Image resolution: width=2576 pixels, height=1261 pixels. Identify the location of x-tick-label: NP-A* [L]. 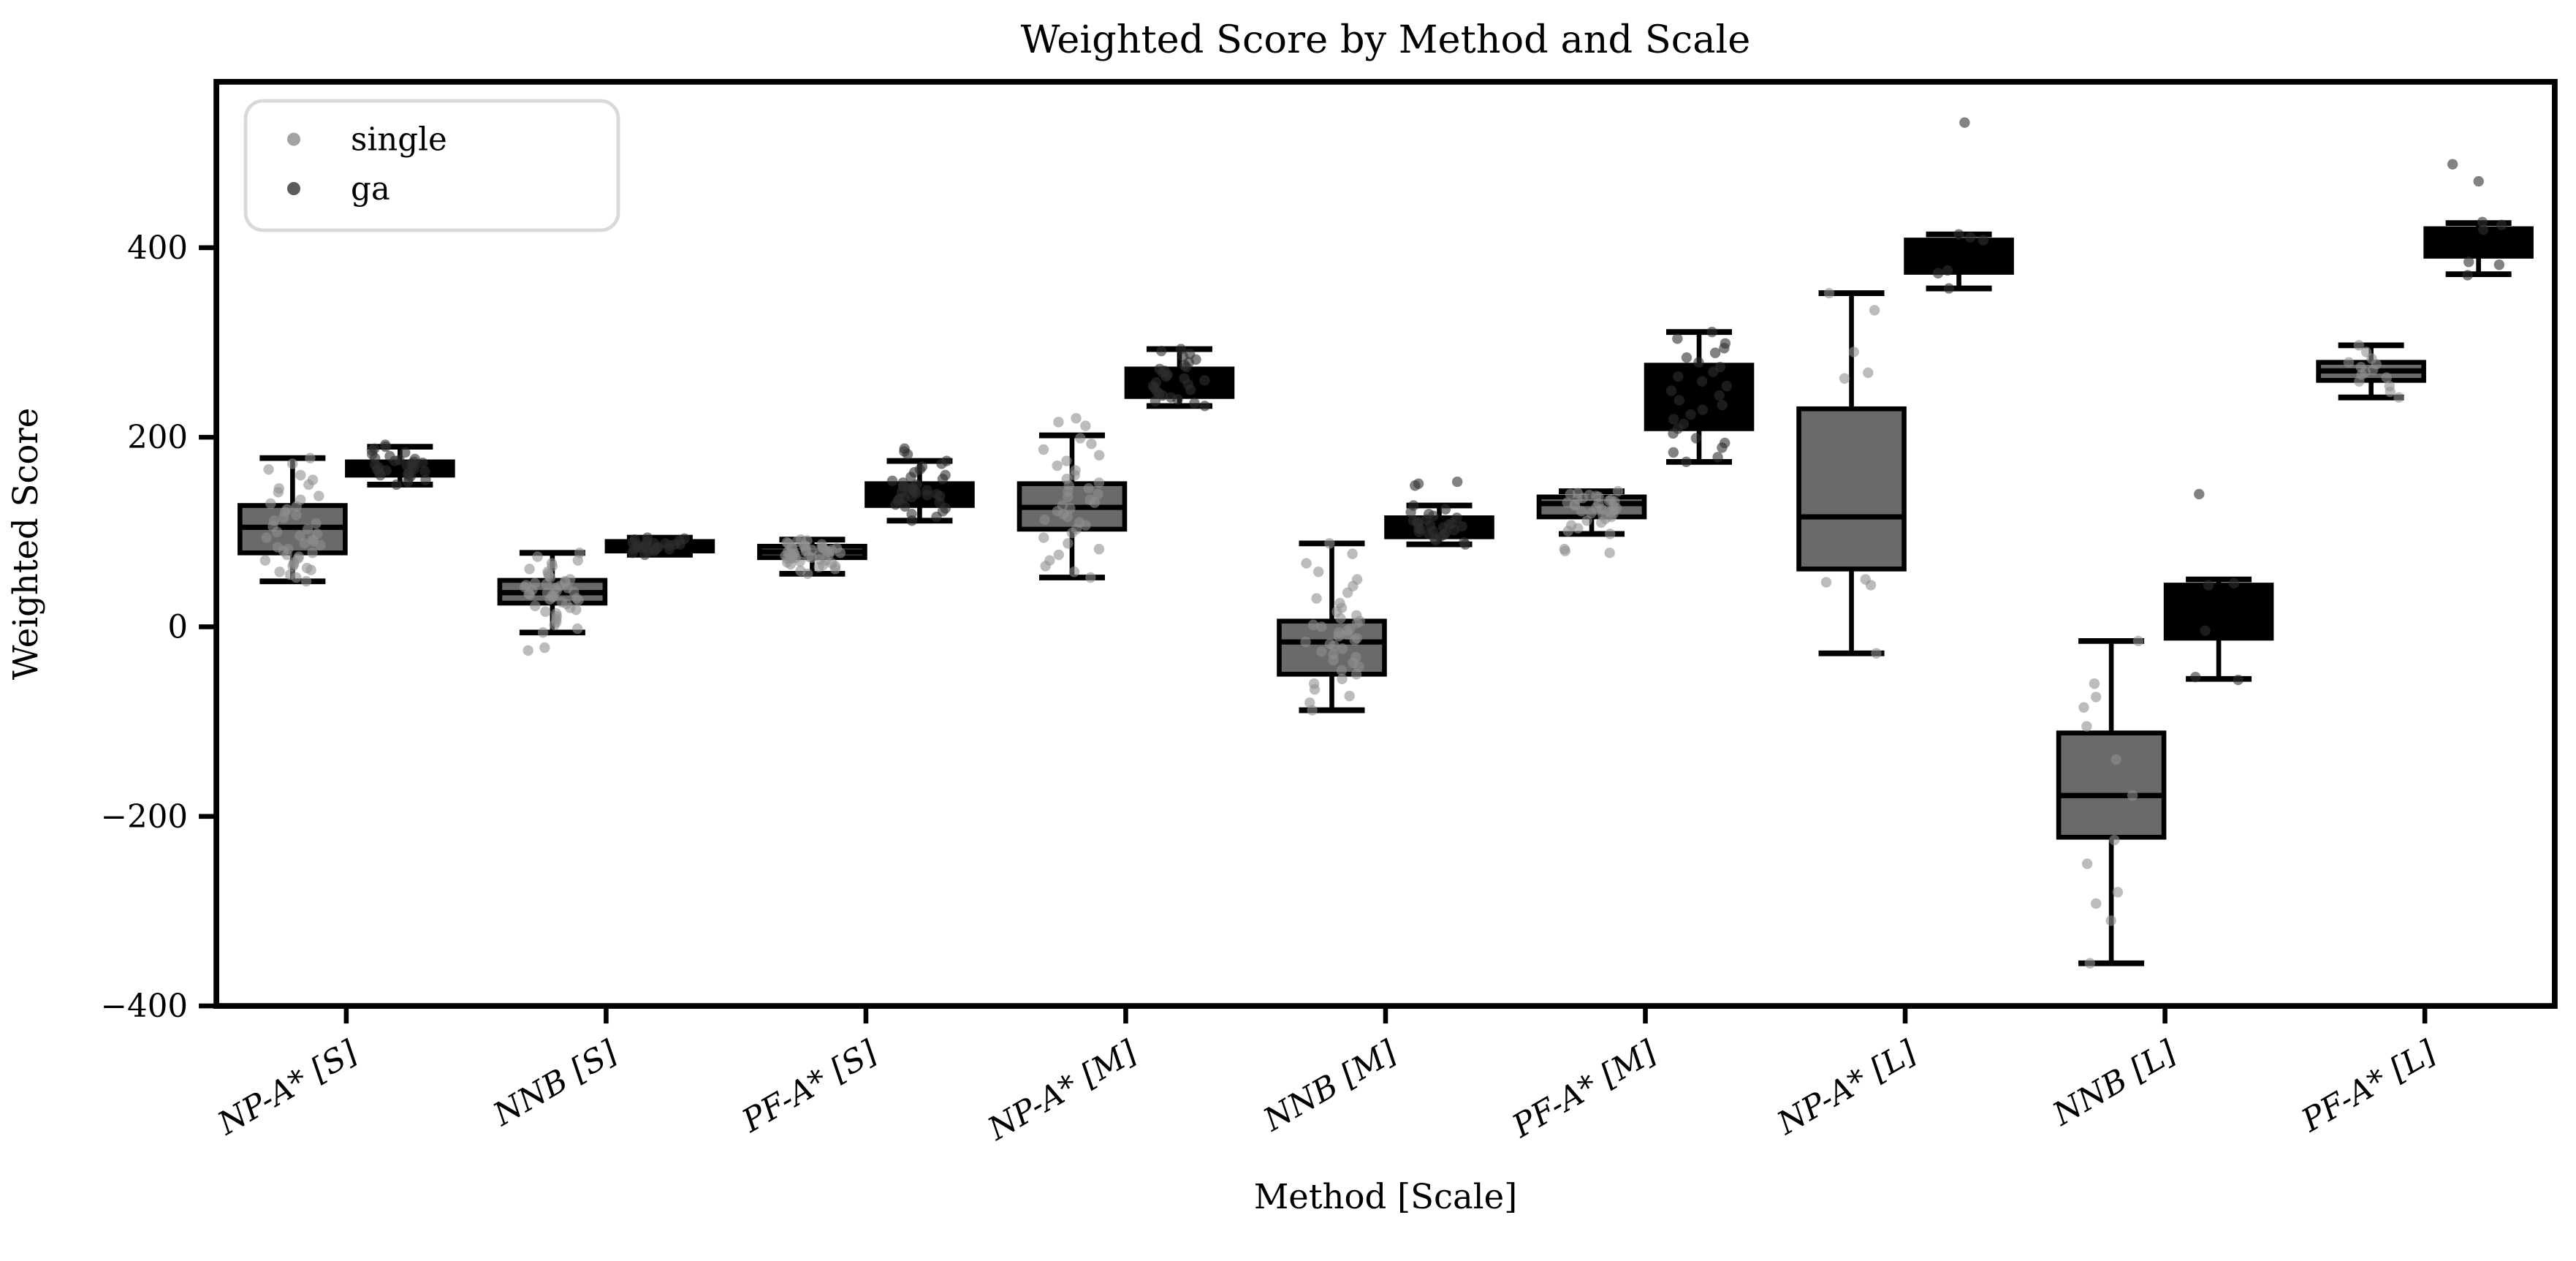
(1847, 1088).